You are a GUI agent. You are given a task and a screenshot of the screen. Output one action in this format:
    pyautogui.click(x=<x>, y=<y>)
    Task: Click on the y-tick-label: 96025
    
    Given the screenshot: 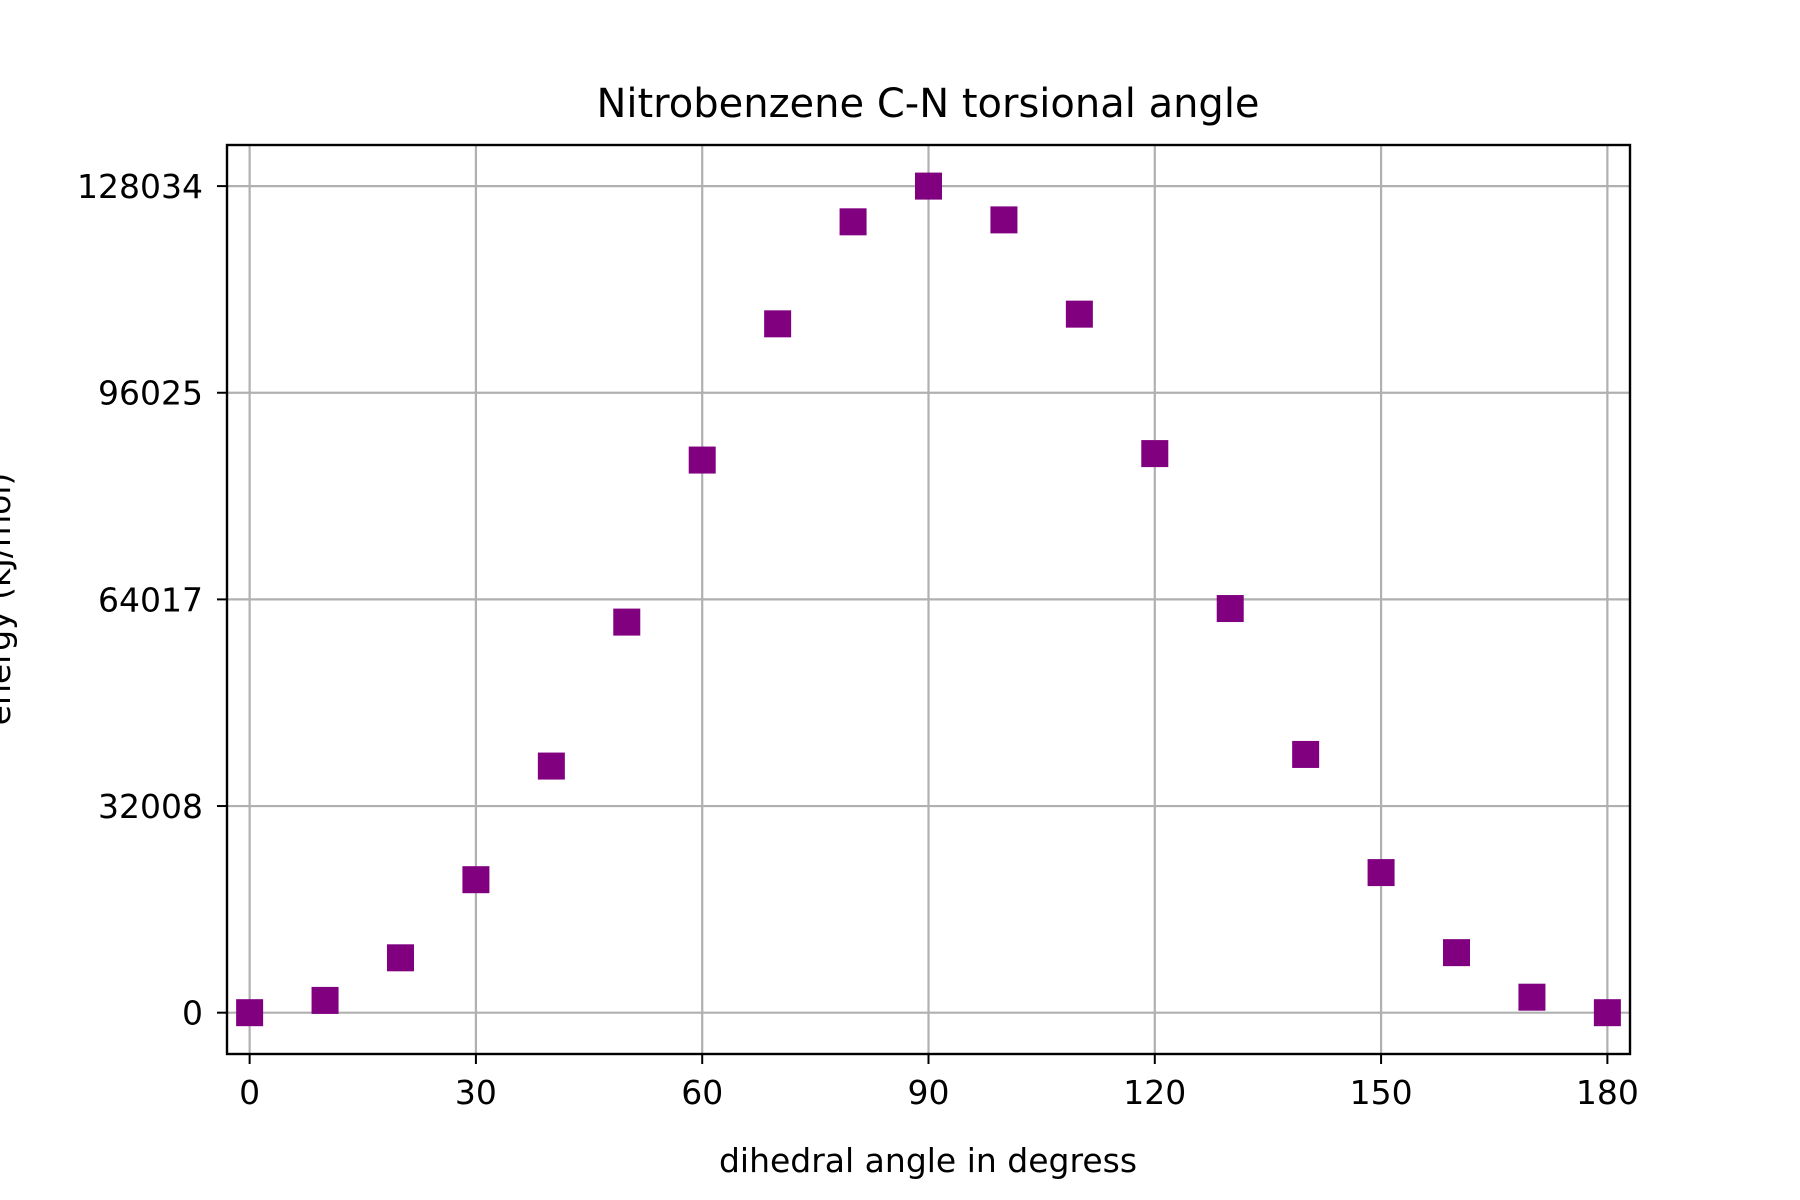 What is the action you would take?
    pyautogui.click(x=150, y=393)
    